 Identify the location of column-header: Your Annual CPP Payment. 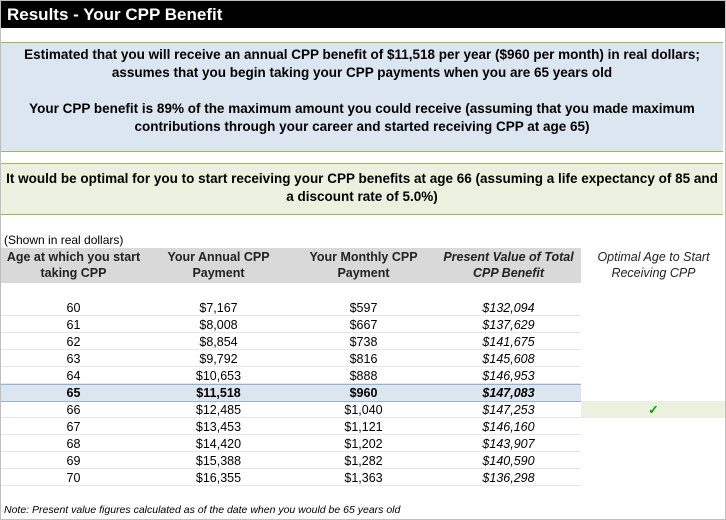
(218, 265).